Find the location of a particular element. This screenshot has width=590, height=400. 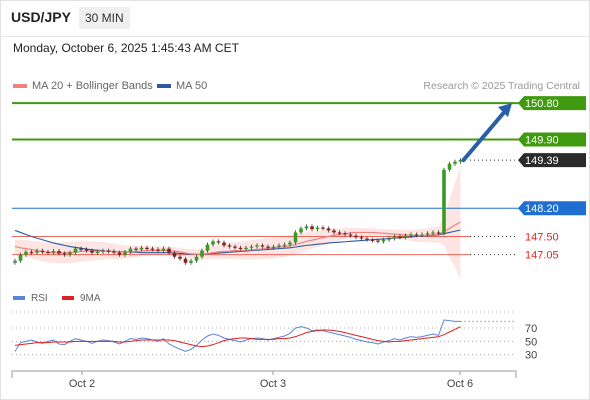

rsi-9ma-line is located at coordinates (237, 337).